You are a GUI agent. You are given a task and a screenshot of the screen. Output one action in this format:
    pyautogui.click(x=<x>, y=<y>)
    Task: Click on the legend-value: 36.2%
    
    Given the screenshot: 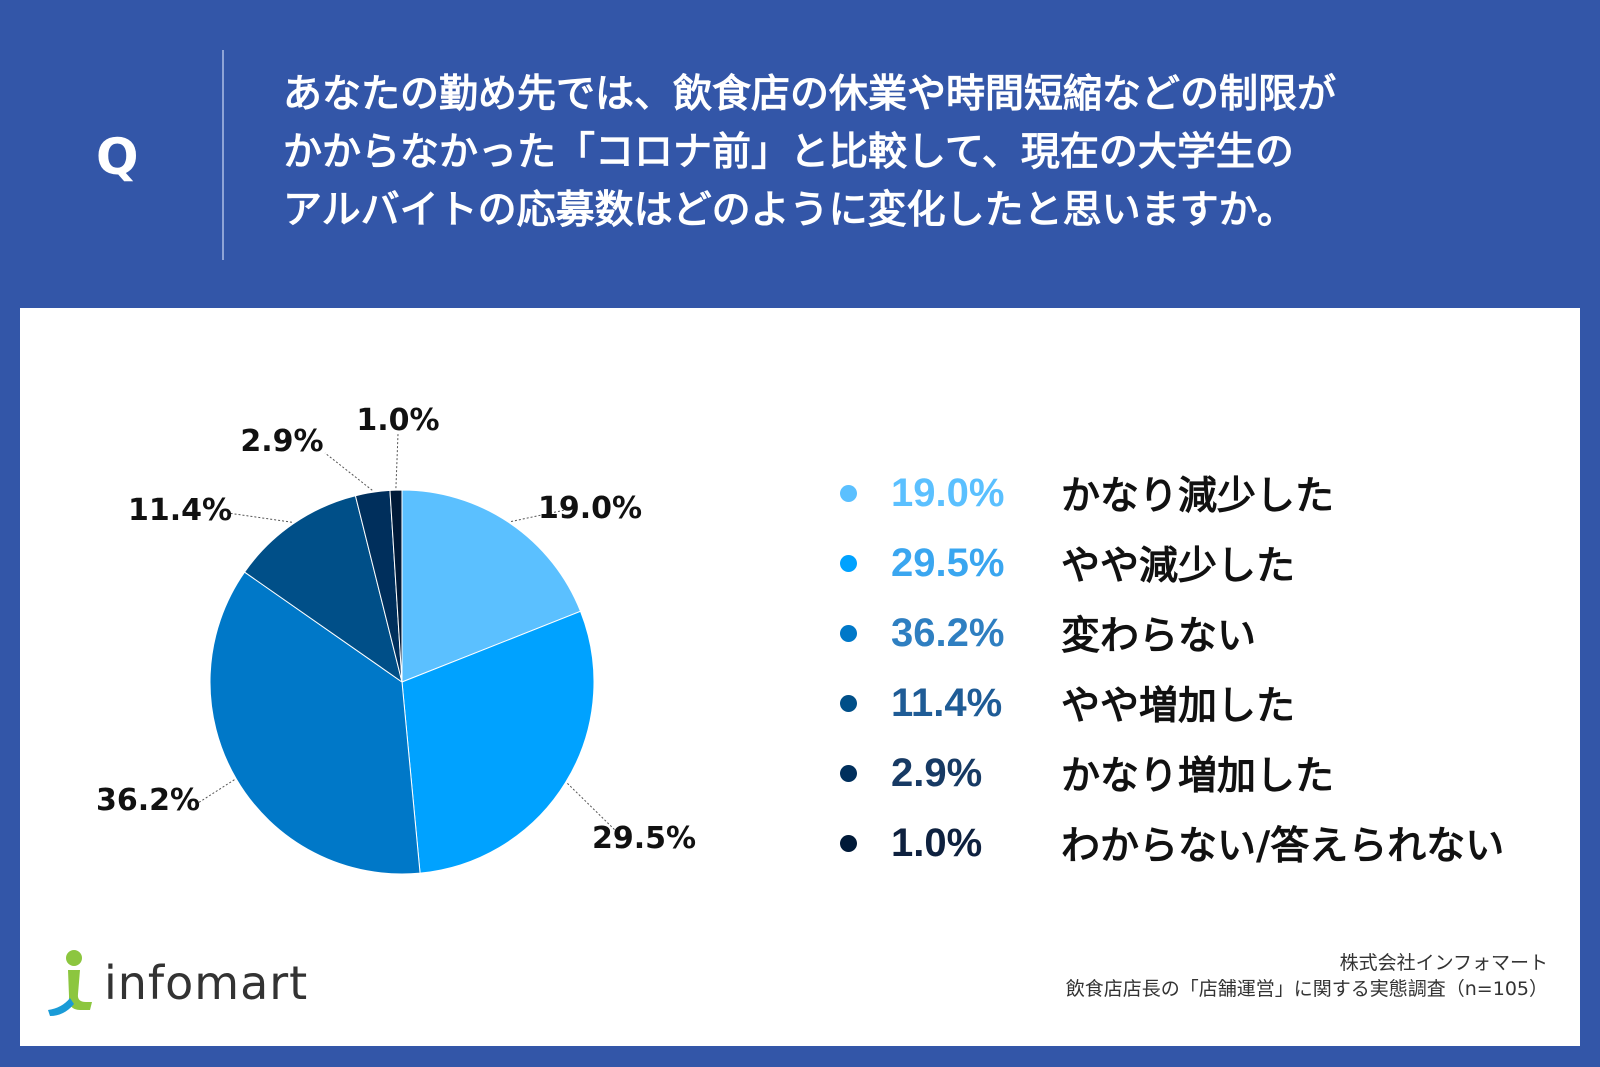 What is the action you would take?
    pyautogui.click(x=948, y=632)
    